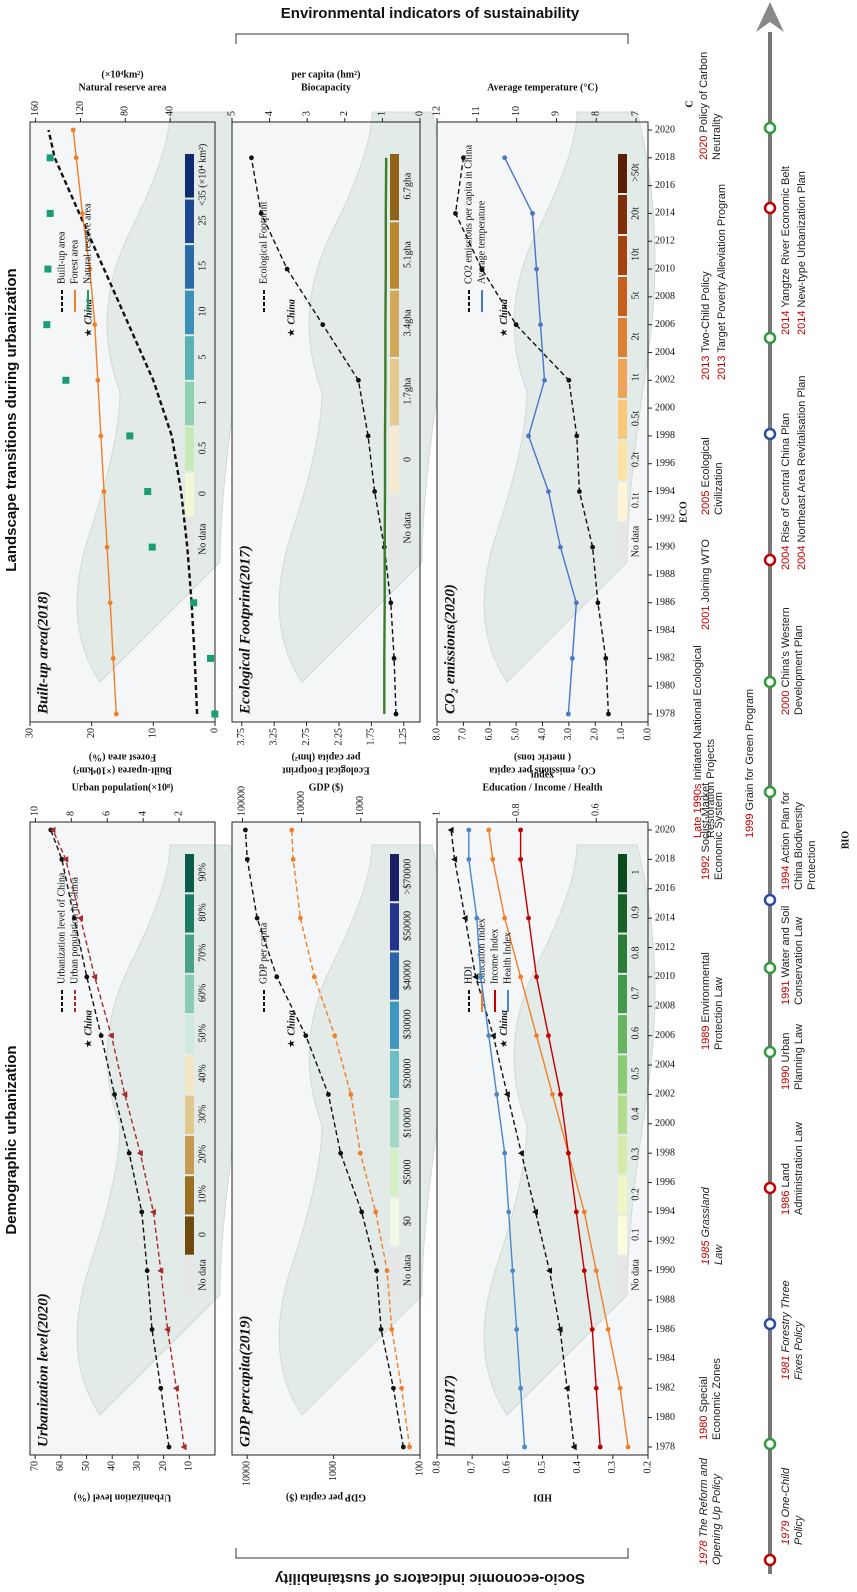 The height and width of the screenshot is (1592, 857). I want to click on y2-tick-label: 3, so click(306, 113).